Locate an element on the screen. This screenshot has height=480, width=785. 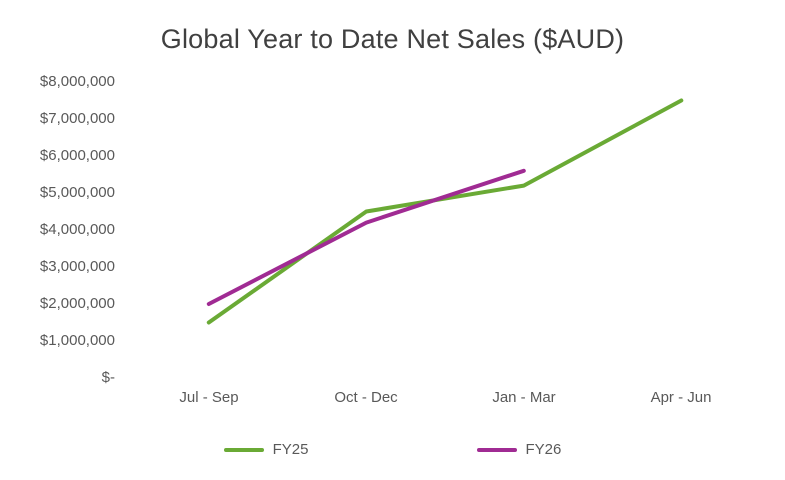
y-axis-tick: $2,000,000 is located at coordinates (77, 303).